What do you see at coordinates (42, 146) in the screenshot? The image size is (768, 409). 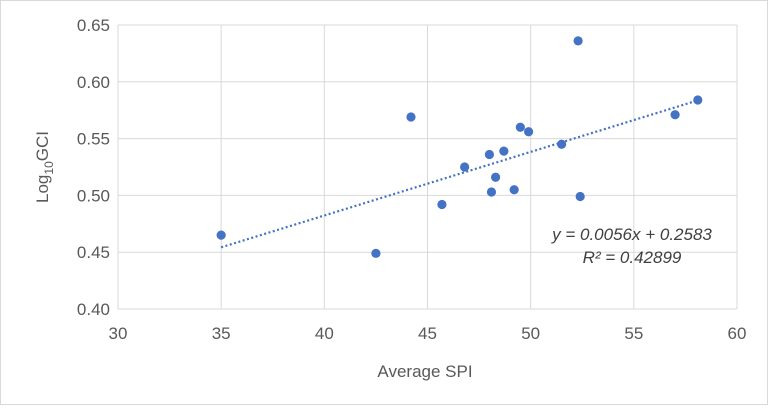 I see `y-axis-title-suffix: GCI` at bounding box center [42, 146].